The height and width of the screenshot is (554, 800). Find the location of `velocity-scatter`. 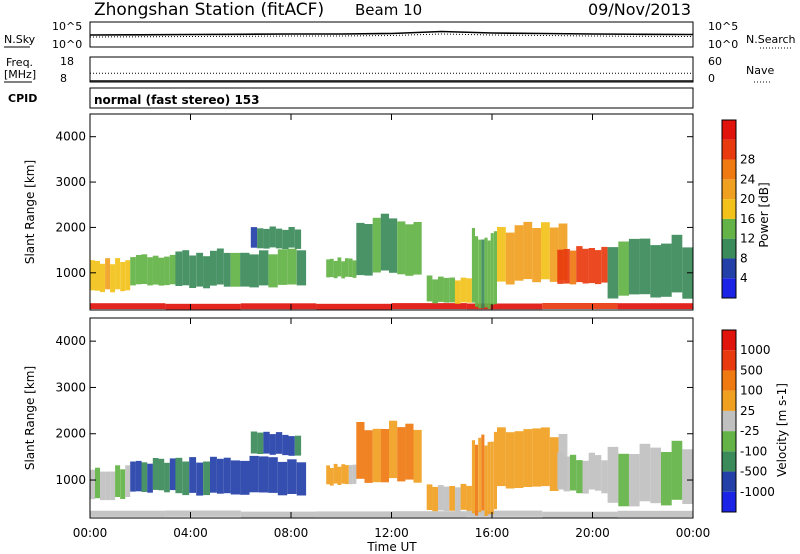

velocity-scatter is located at coordinates (391, 469).